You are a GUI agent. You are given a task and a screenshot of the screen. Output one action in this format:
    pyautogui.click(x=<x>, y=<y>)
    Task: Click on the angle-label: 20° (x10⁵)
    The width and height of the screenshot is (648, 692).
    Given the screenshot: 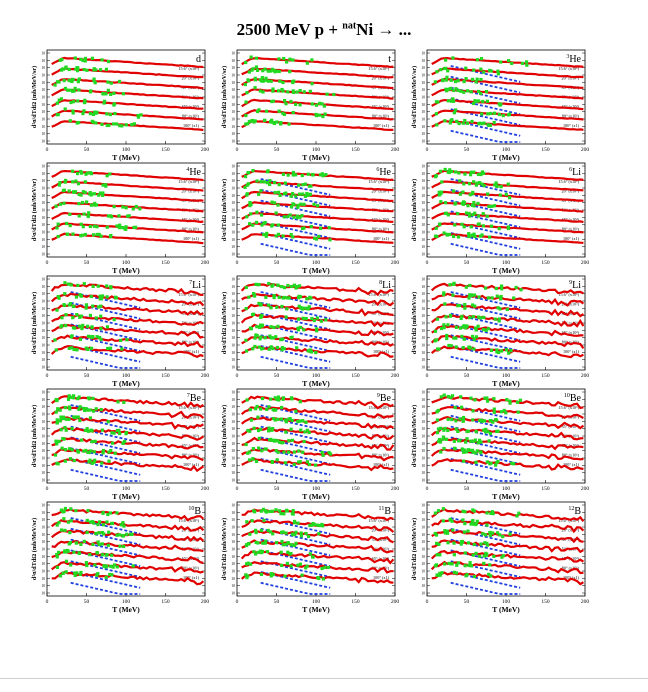 What is the action you would take?
    pyautogui.click(x=381, y=304)
    